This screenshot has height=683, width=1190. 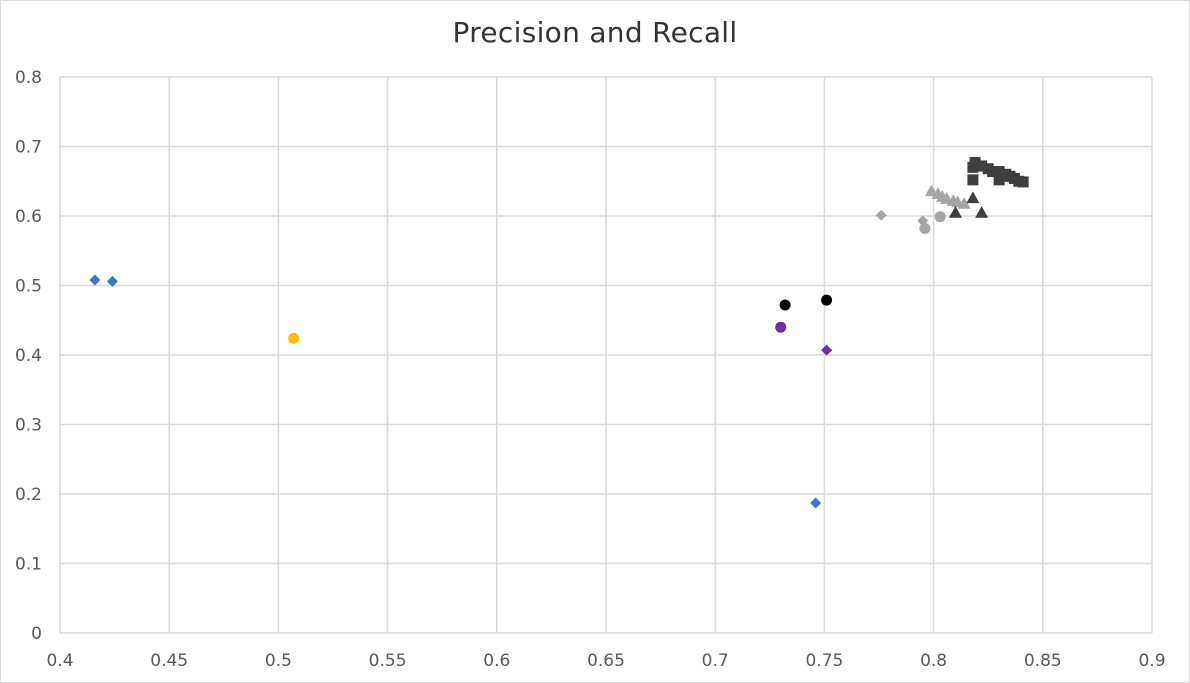 I want to click on x-tick-label: 0.5, so click(x=278, y=661).